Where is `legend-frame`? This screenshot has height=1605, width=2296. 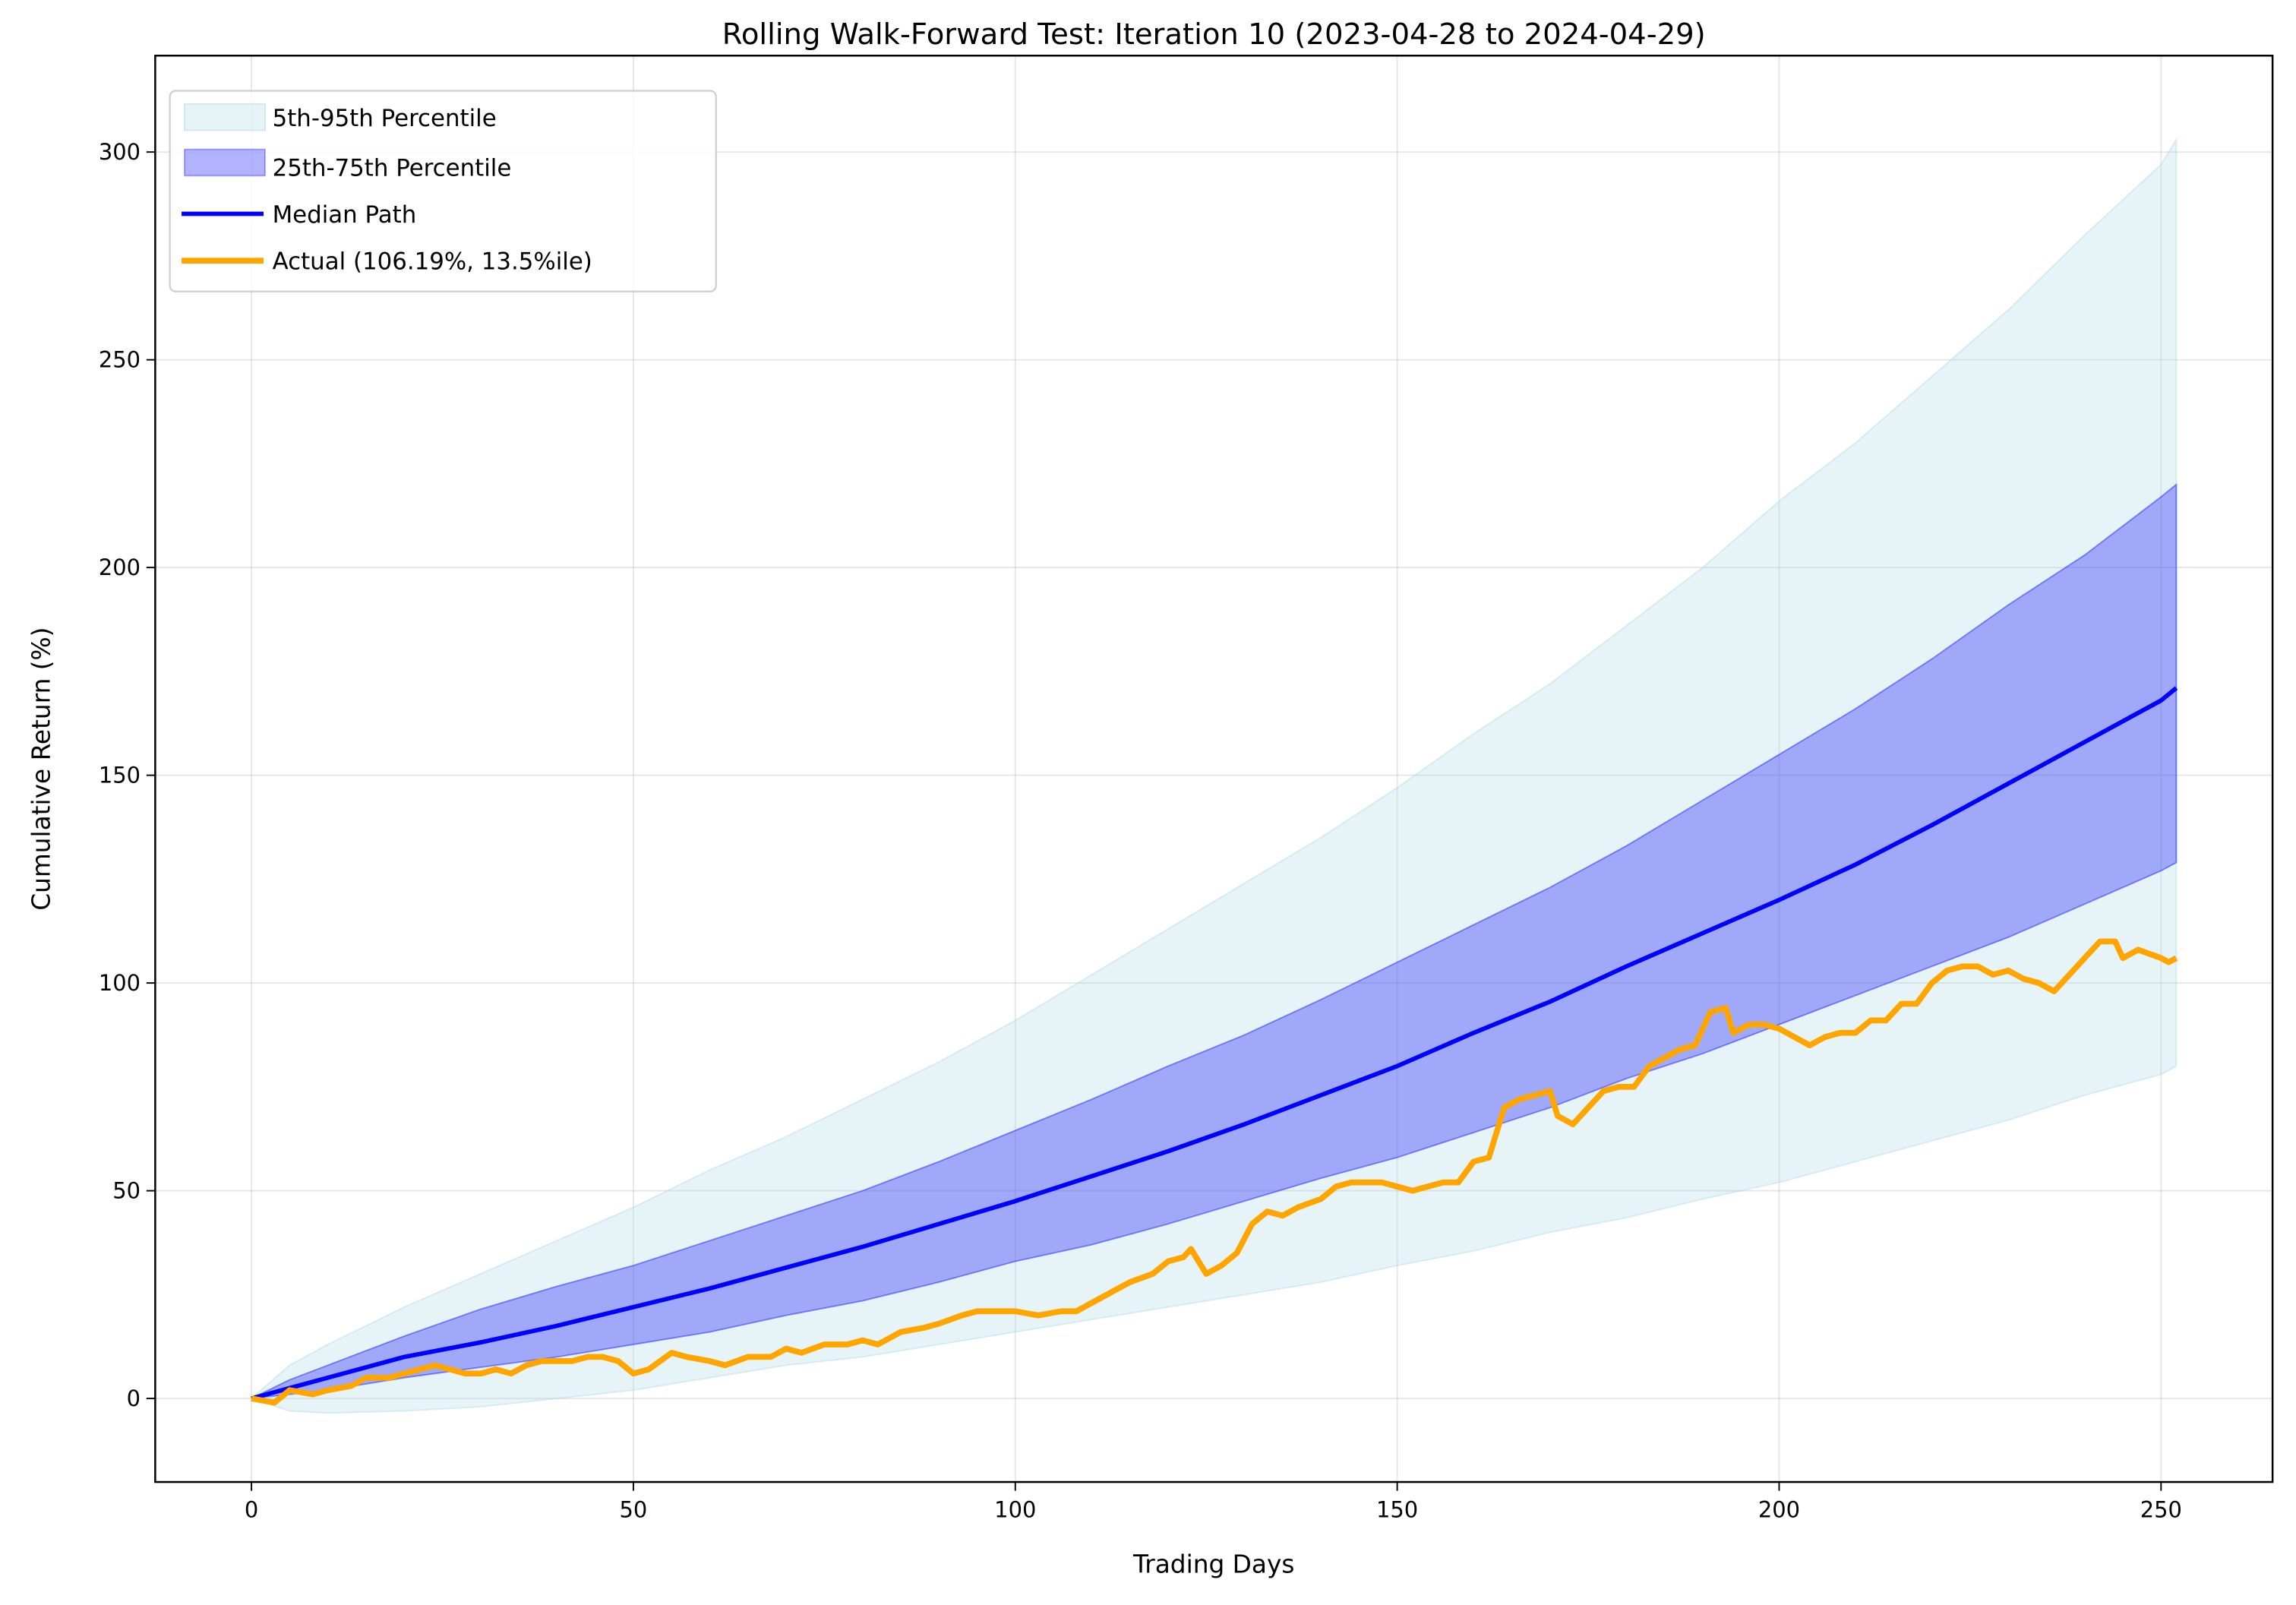
legend-frame is located at coordinates (443, 191).